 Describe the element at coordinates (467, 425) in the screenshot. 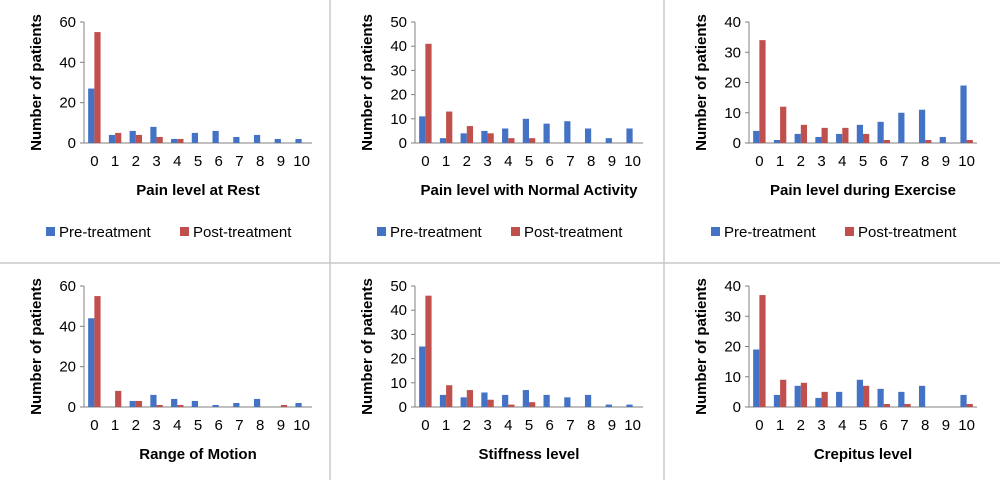

I see `x-tick-label: 2` at that location.